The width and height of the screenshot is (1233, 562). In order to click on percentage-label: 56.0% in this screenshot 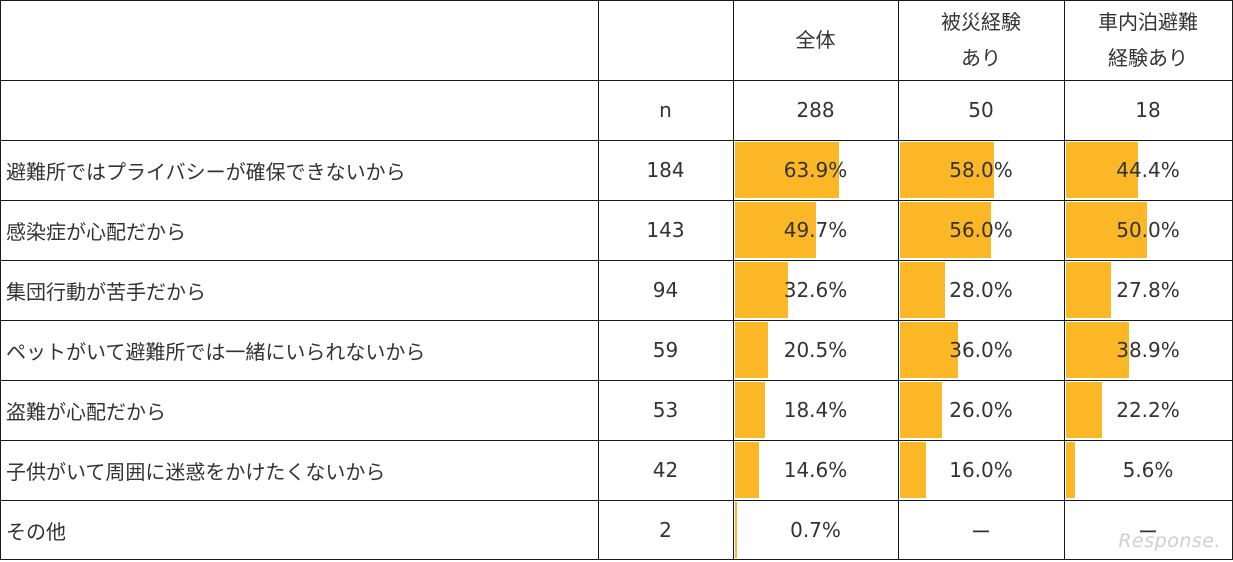, I will do `click(981, 230)`.